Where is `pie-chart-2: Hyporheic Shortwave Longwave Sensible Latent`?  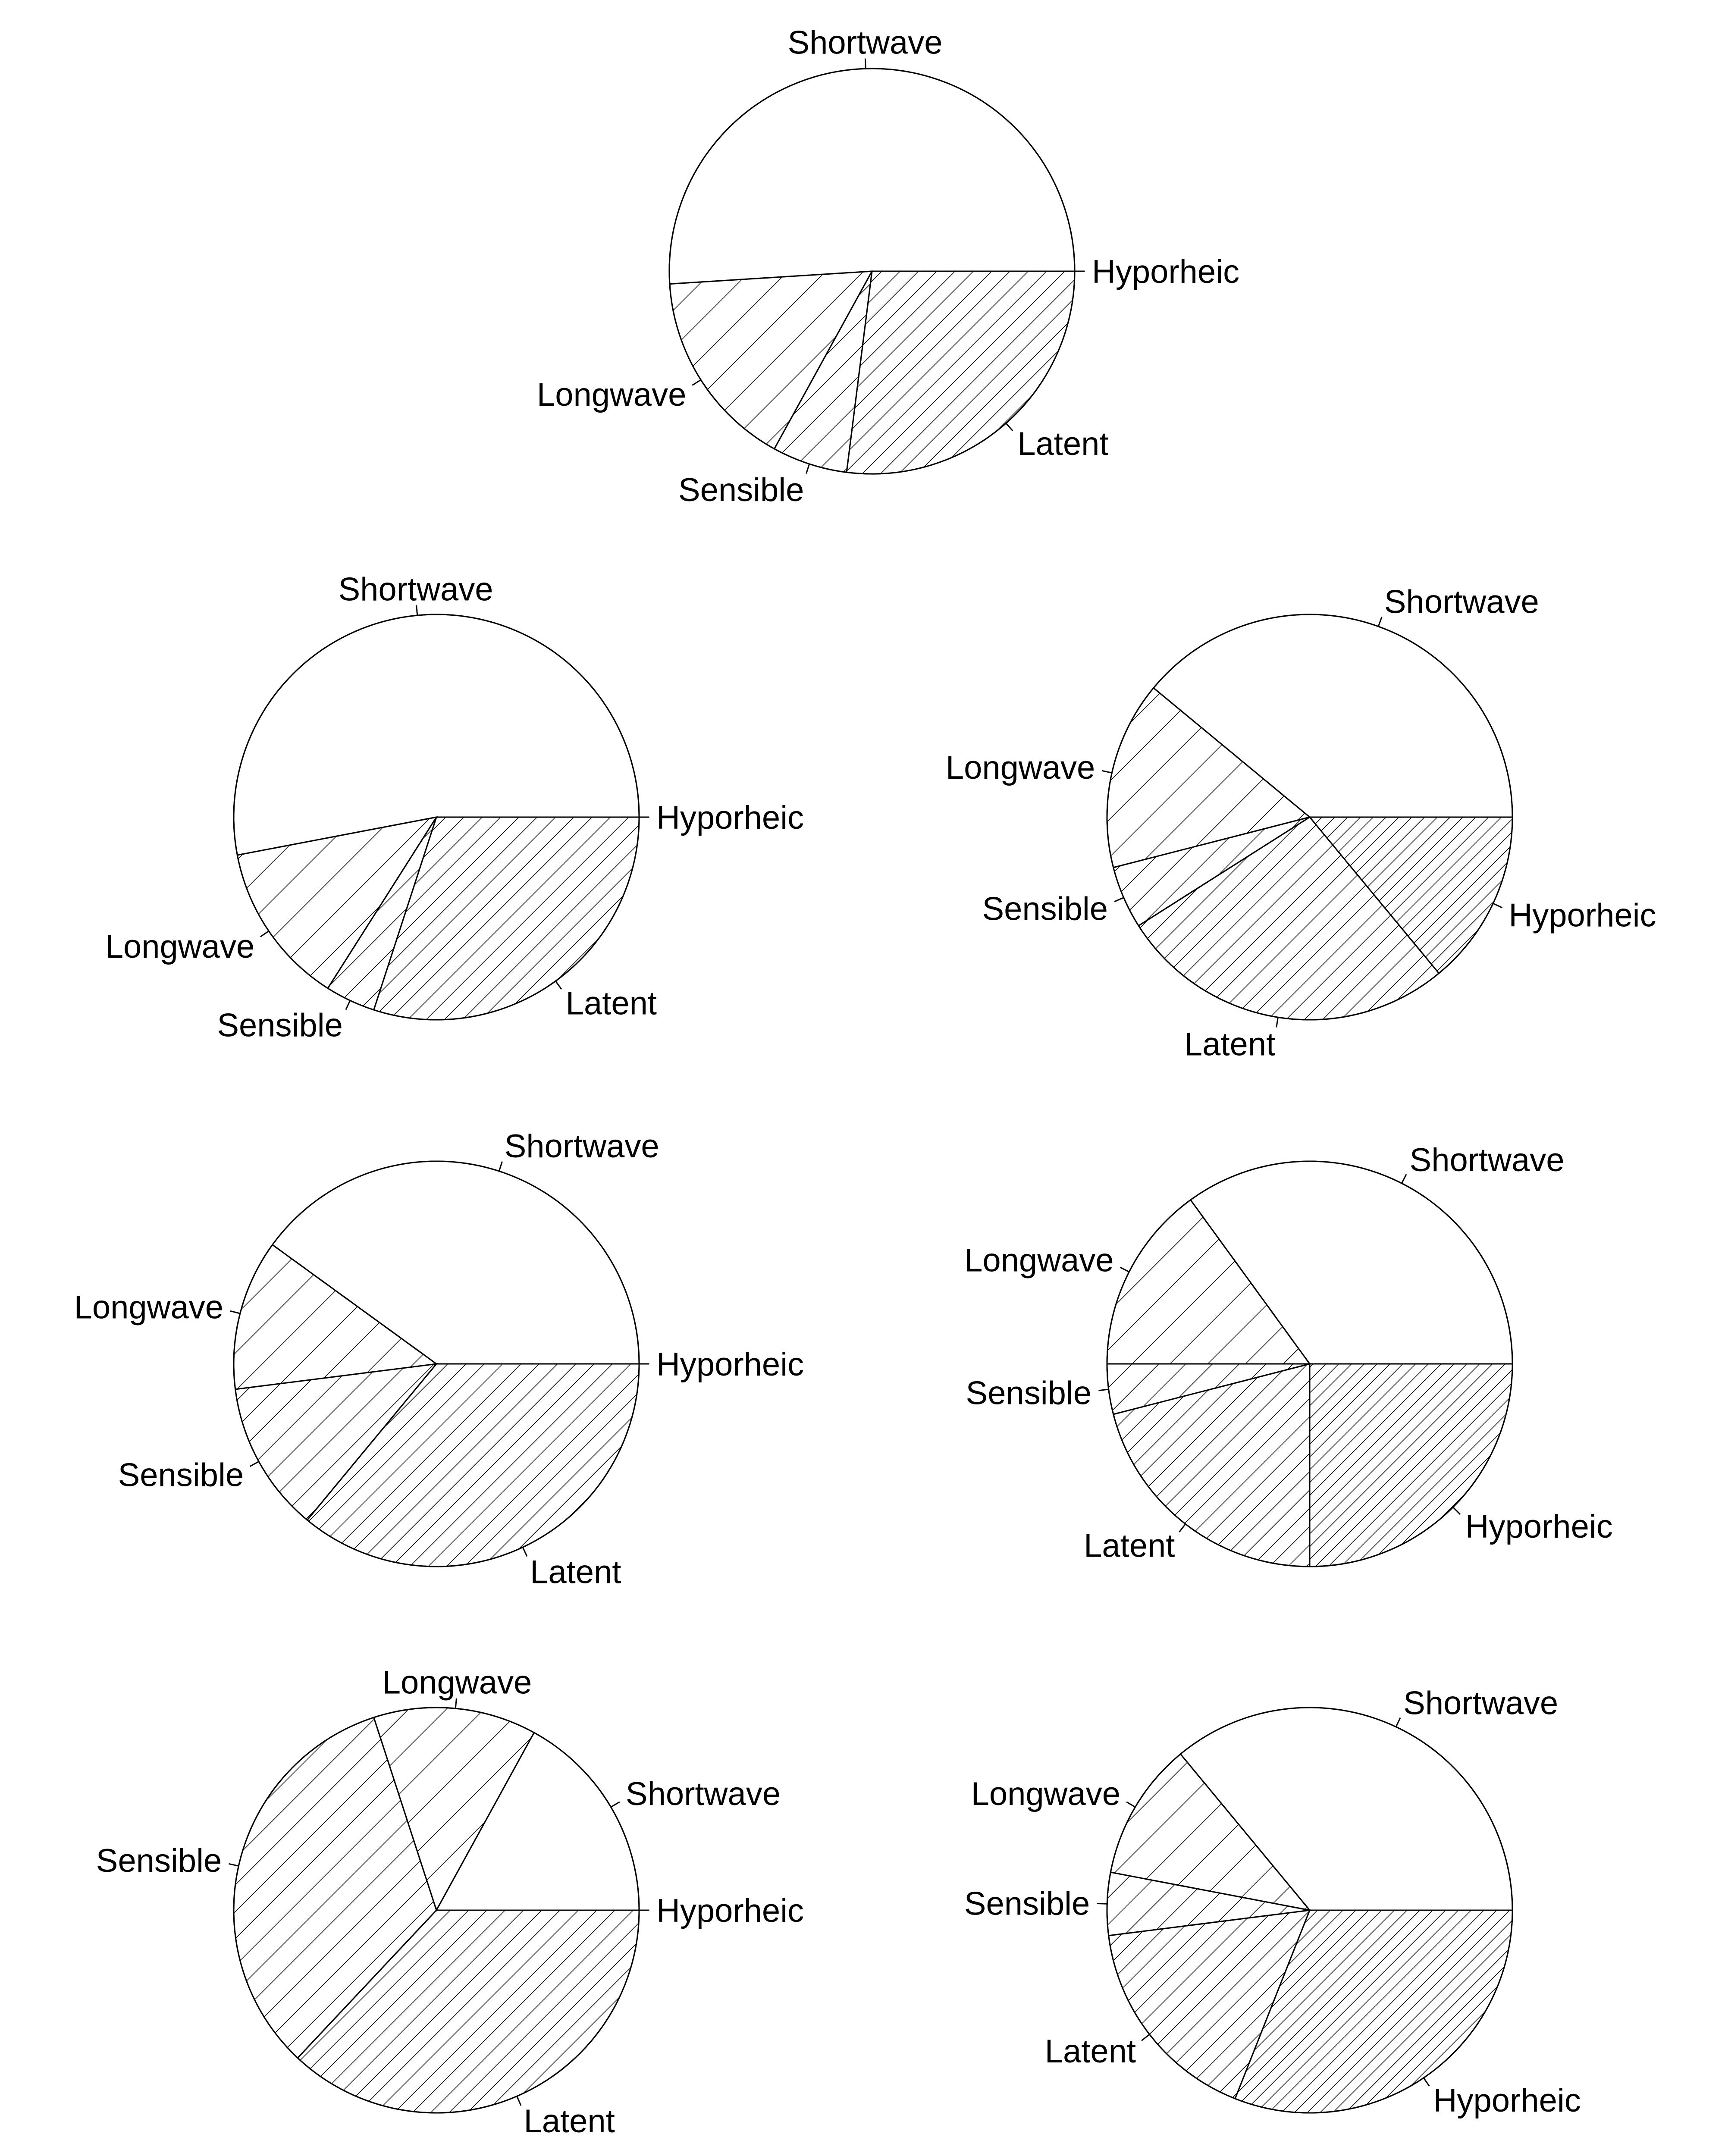 pie-chart-2: Hyporheic Shortwave Longwave Sensible Latent is located at coordinates (455, 807).